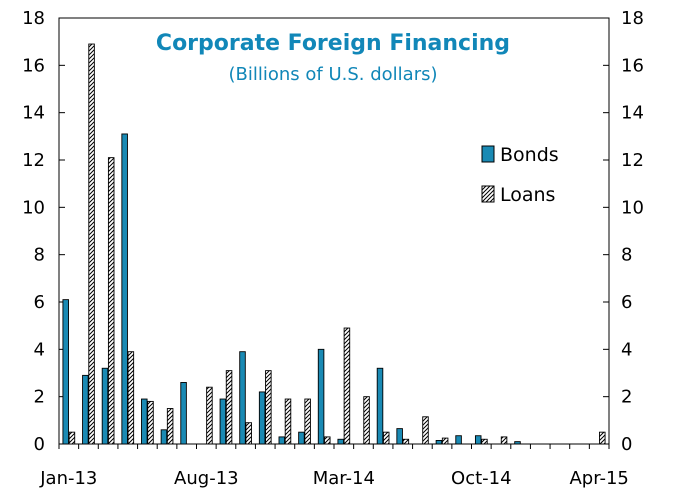 The width and height of the screenshot is (682, 496). I want to click on x-tick-label: Oct-14, so click(481, 478).